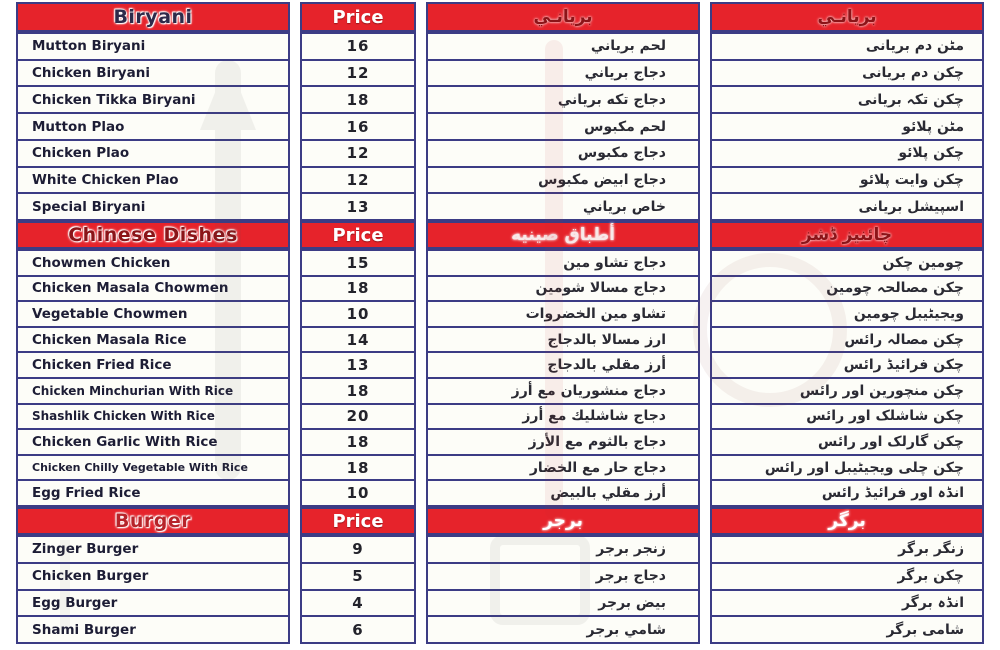 Image resolution: width=1000 pixels, height=650 pixels. I want to click on section-rows-chinese-dishes-price: 15 18 10 14 13 18 20 18 18 10, so click(358, 378).